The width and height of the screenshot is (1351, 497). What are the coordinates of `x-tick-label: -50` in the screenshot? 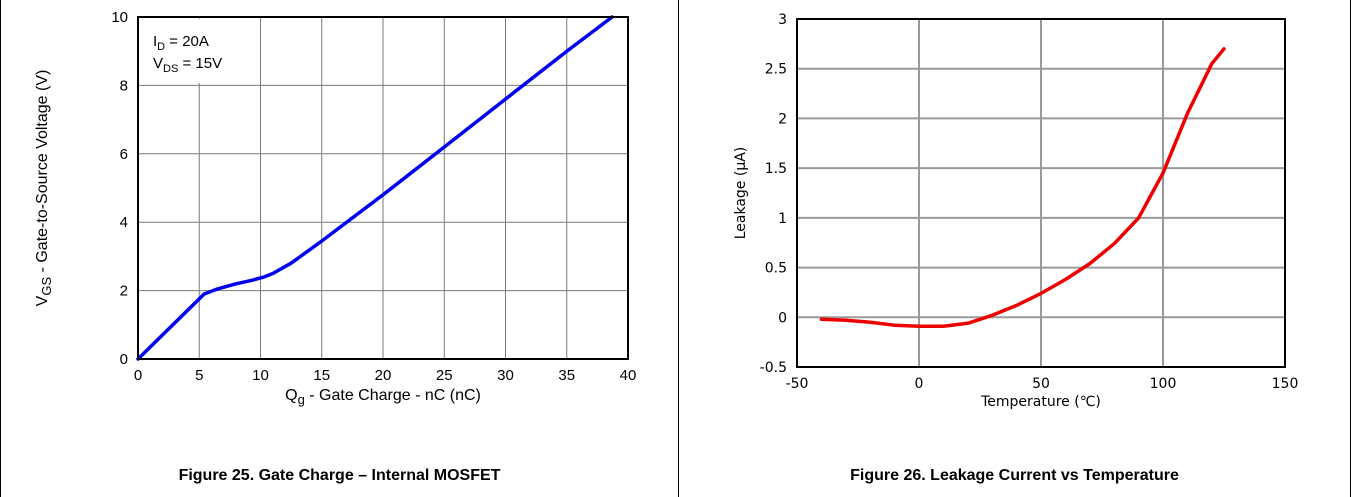 It's located at (797, 384).